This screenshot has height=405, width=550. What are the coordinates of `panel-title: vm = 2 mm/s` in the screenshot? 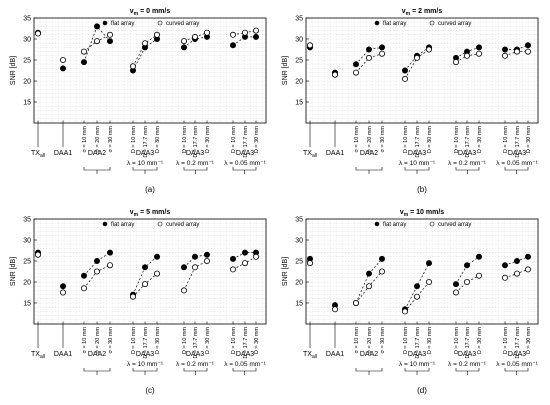 It's located at (422, 12).